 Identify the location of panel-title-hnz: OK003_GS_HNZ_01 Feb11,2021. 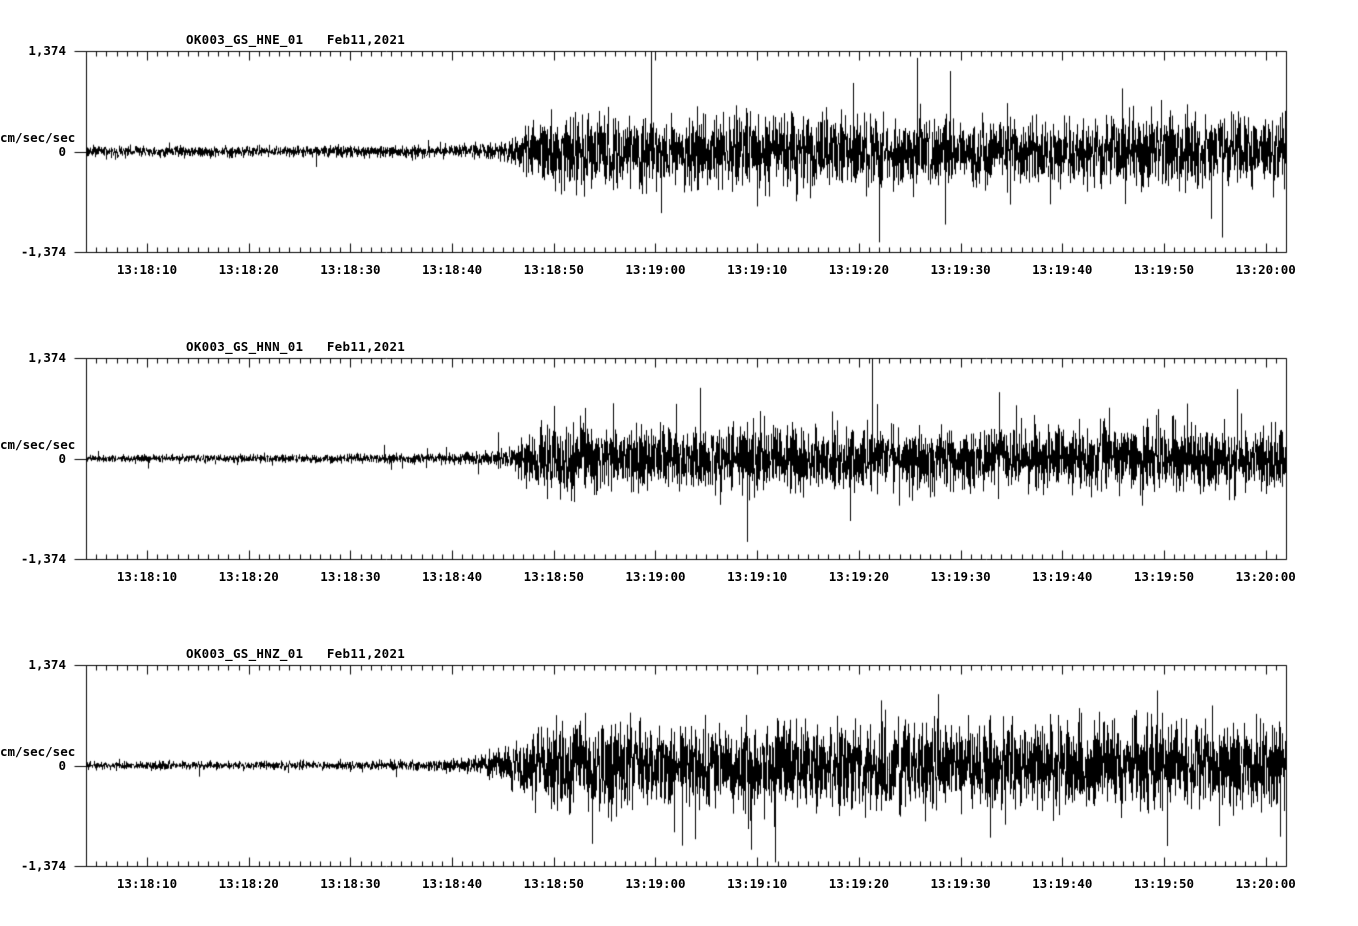
(296, 653).